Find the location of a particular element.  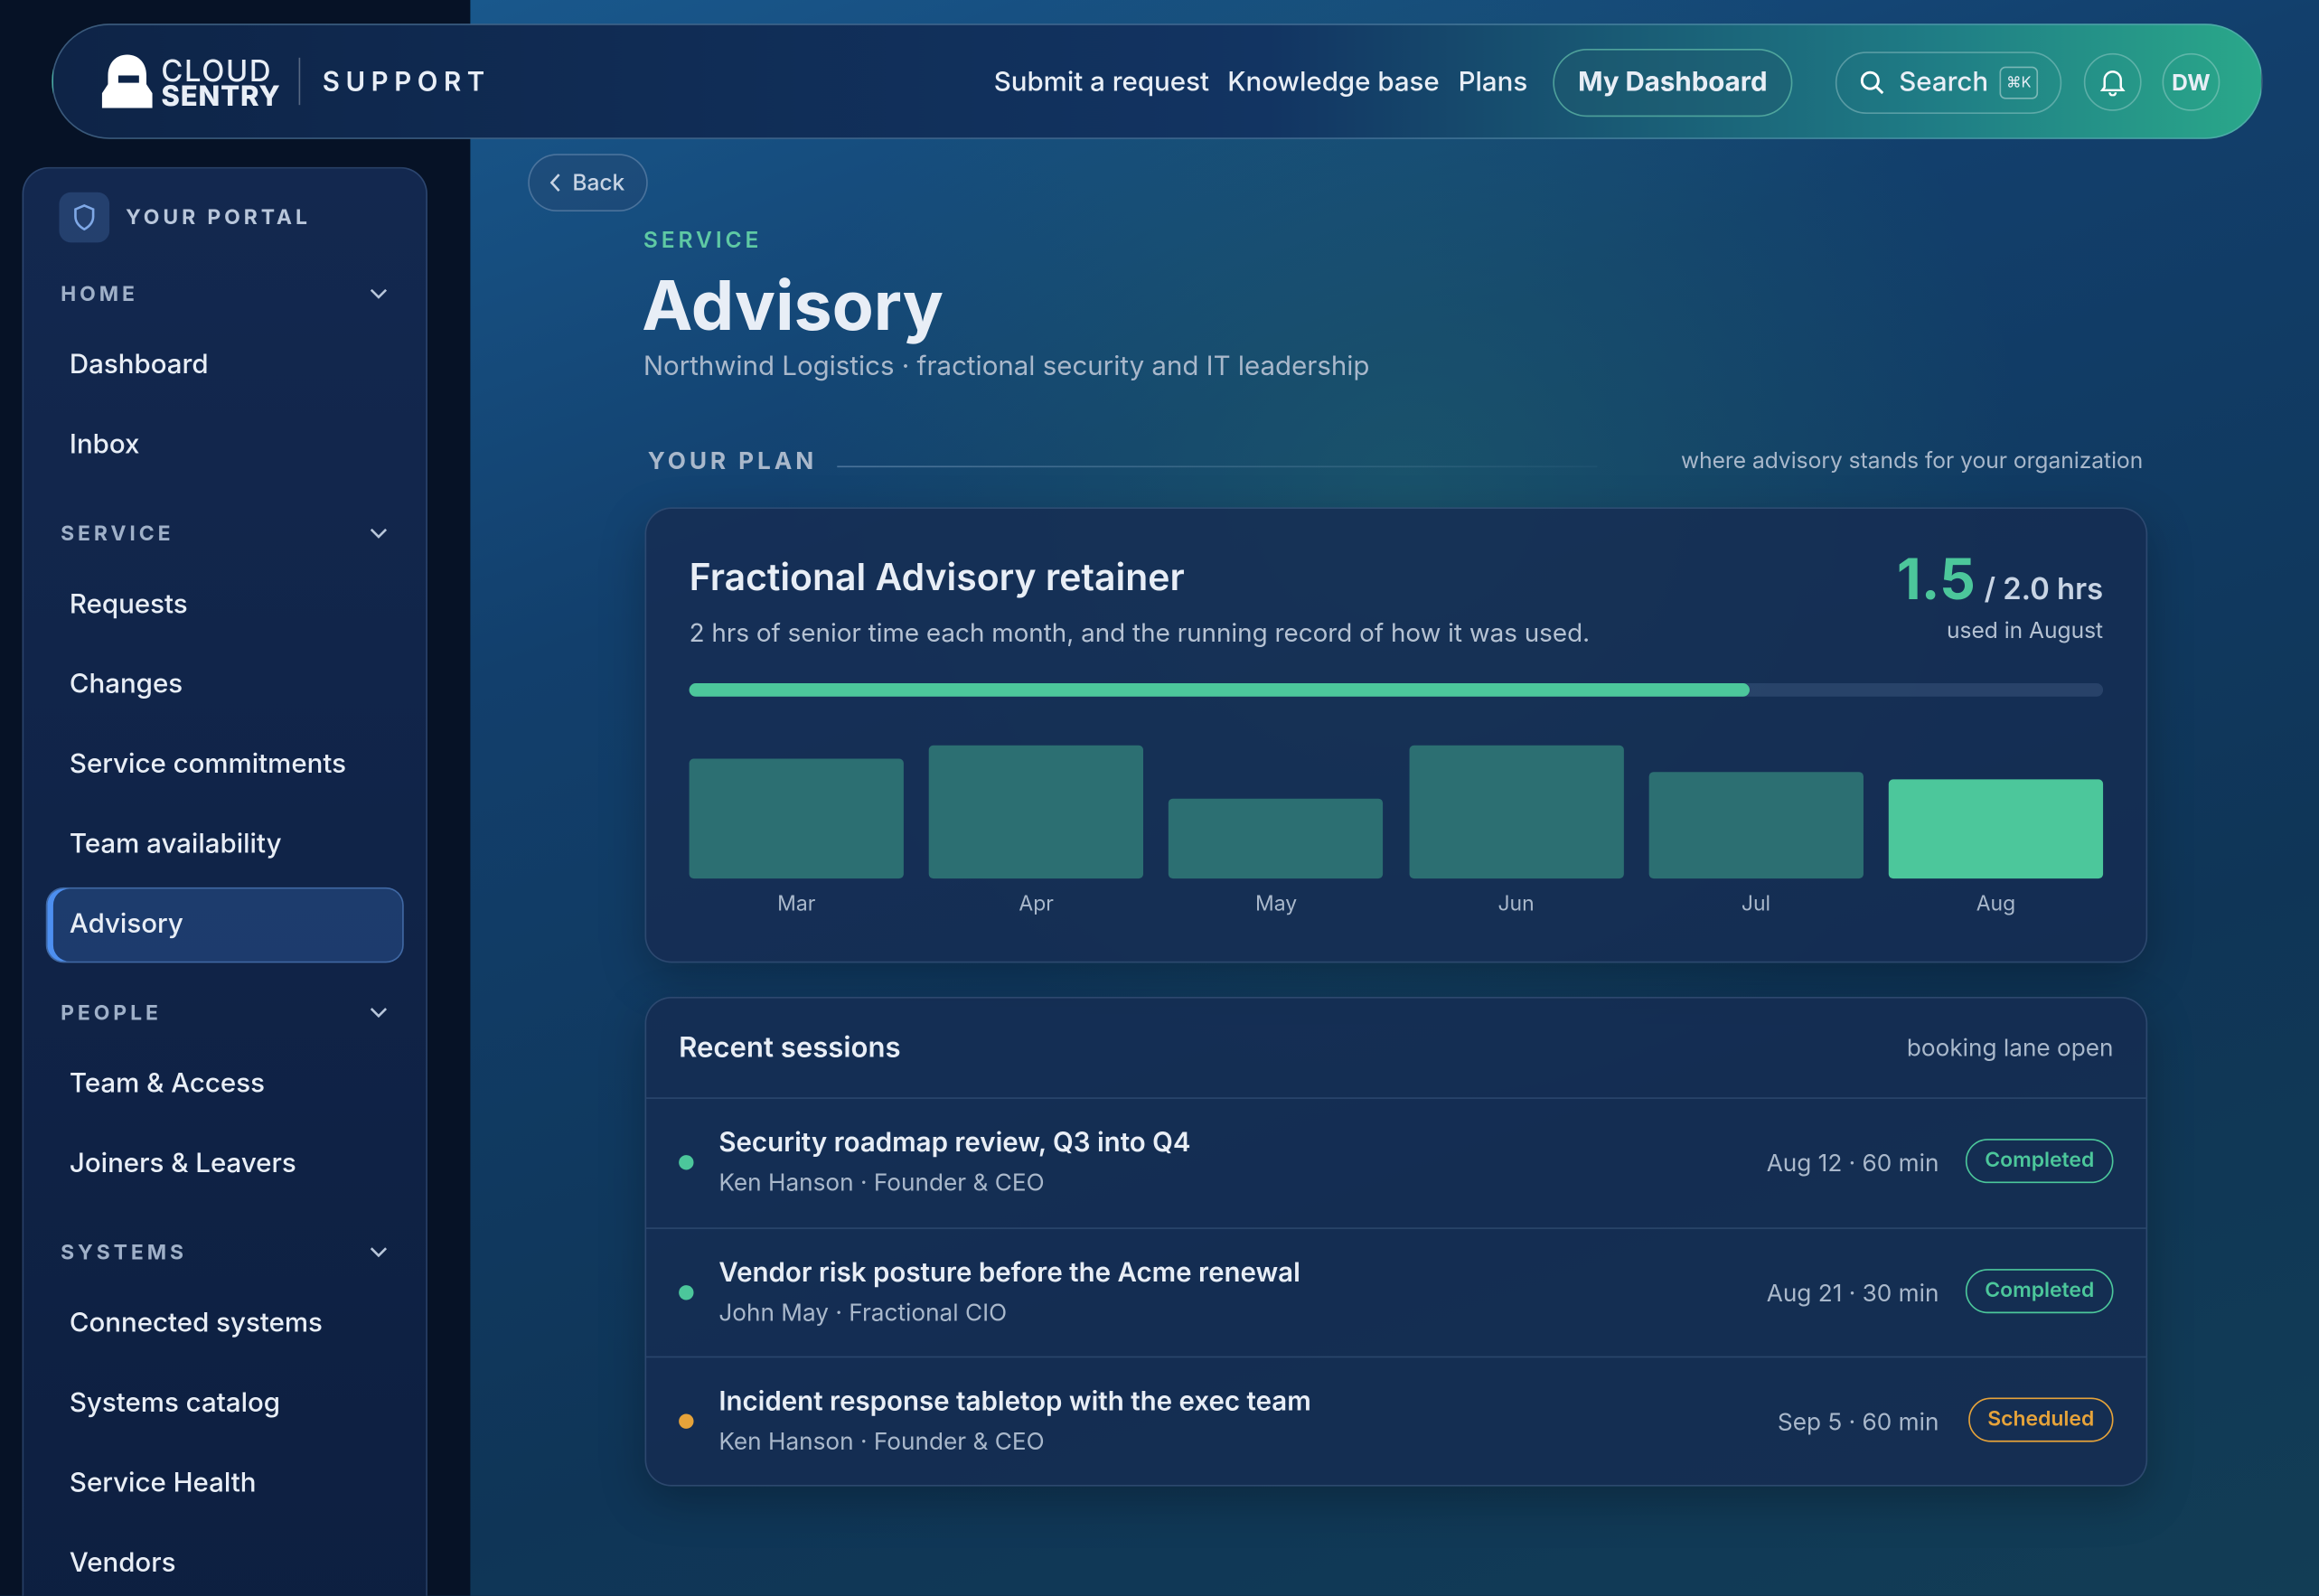

back-label: Back is located at coordinates (598, 181).